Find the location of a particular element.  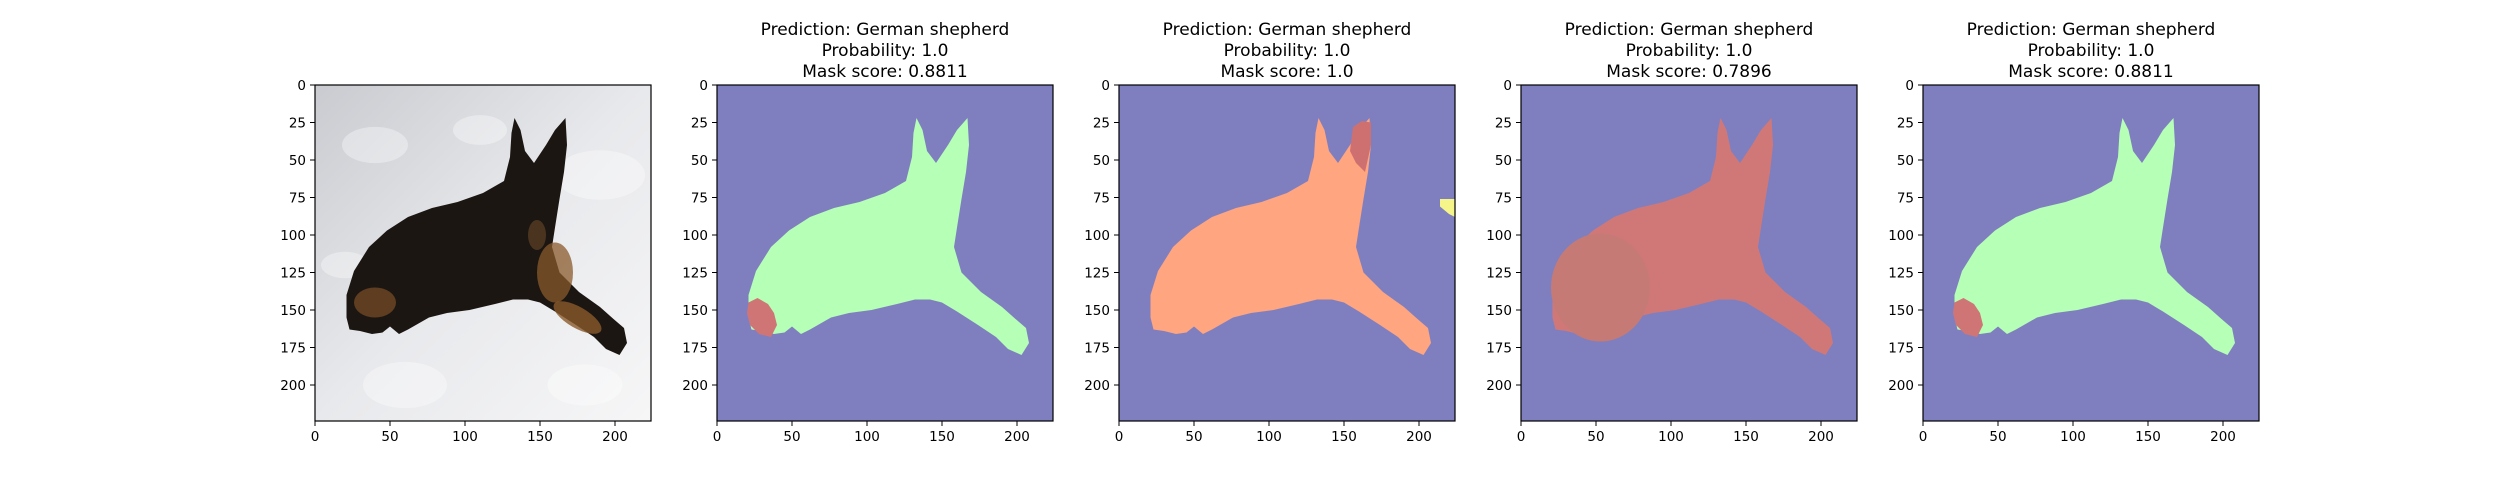

panel-title-line: Mask score: 1.0 is located at coordinates (1286, 72).